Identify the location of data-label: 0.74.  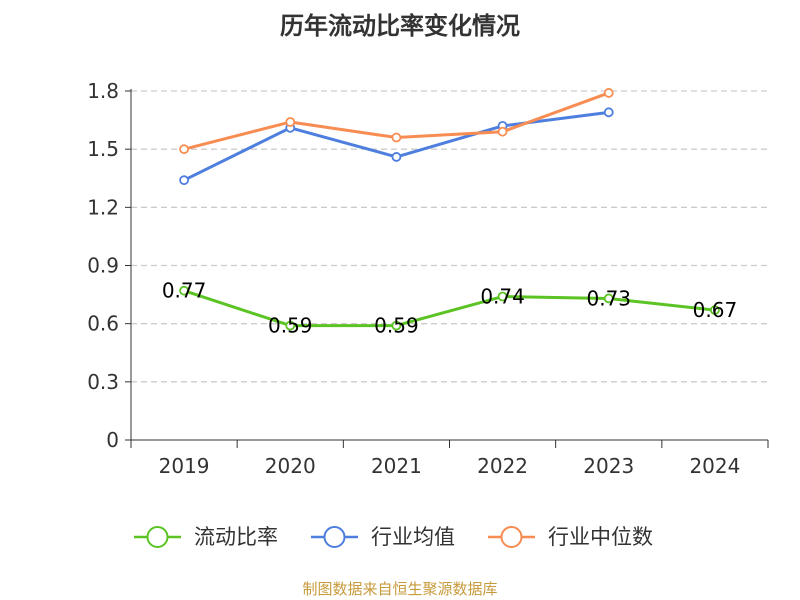
(502, 297).